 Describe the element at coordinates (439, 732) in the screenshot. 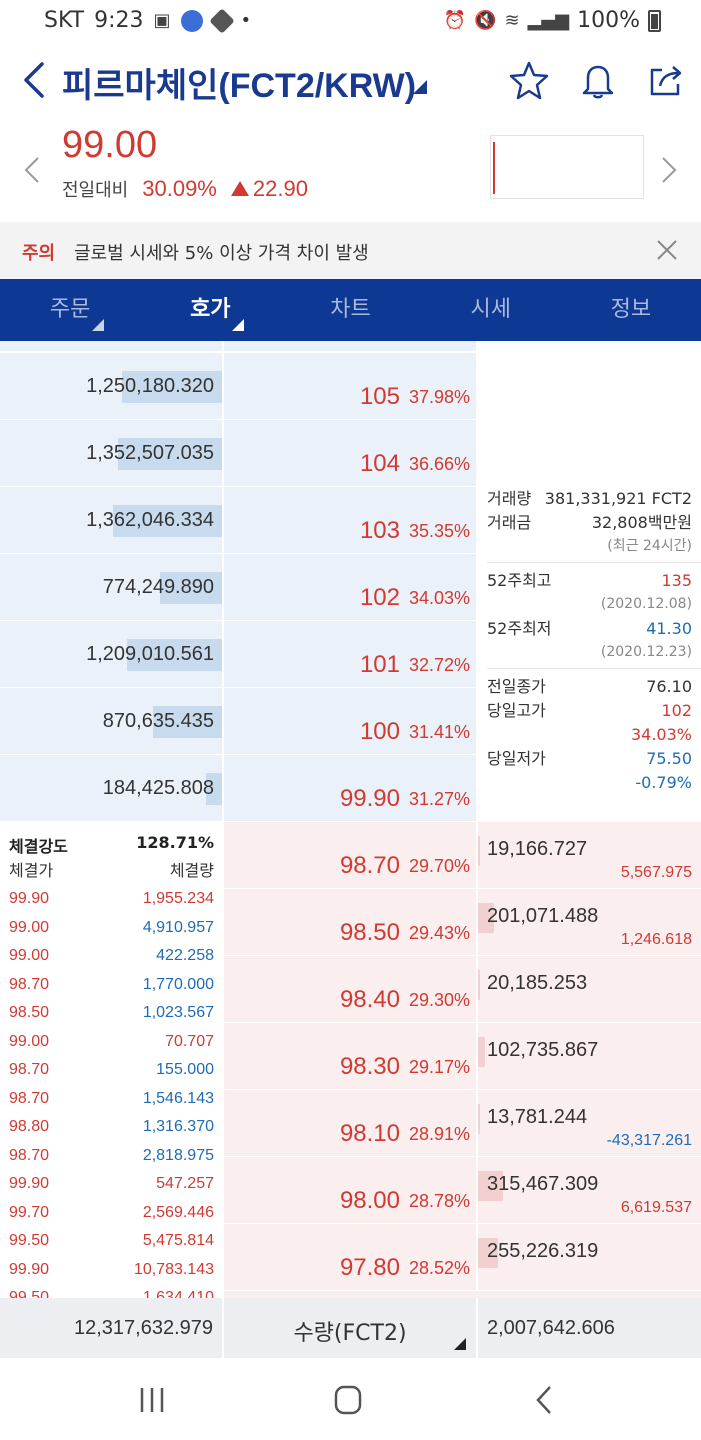

I see `ask-percent: 31.41%` at that location.